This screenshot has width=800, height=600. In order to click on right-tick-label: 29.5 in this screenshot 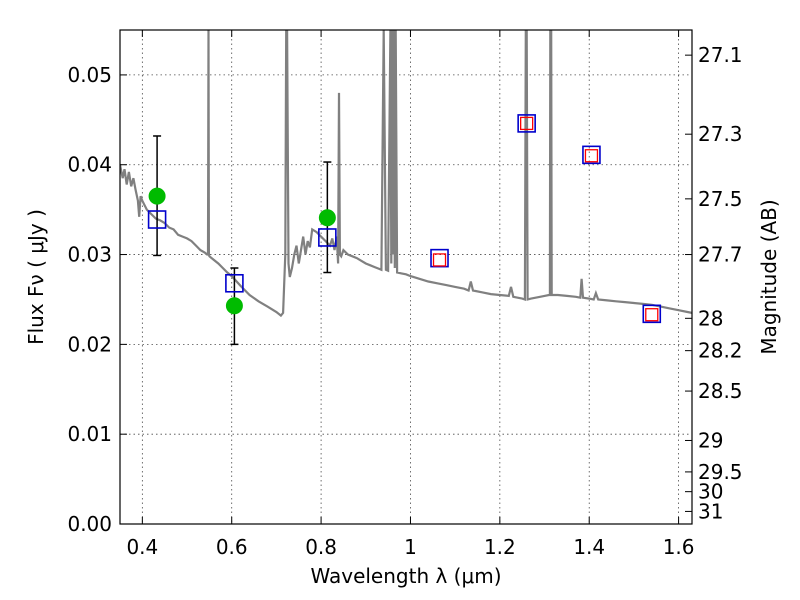, I will do `click(720, 472)`.